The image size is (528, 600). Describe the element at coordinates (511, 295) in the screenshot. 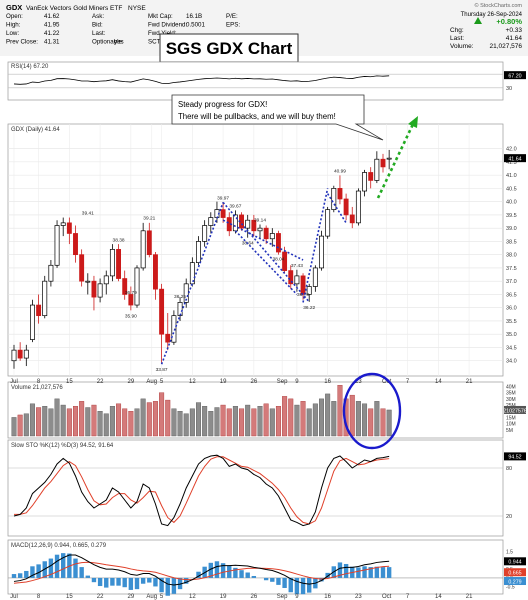

I see `price-tick-label: 36.5` at that location.